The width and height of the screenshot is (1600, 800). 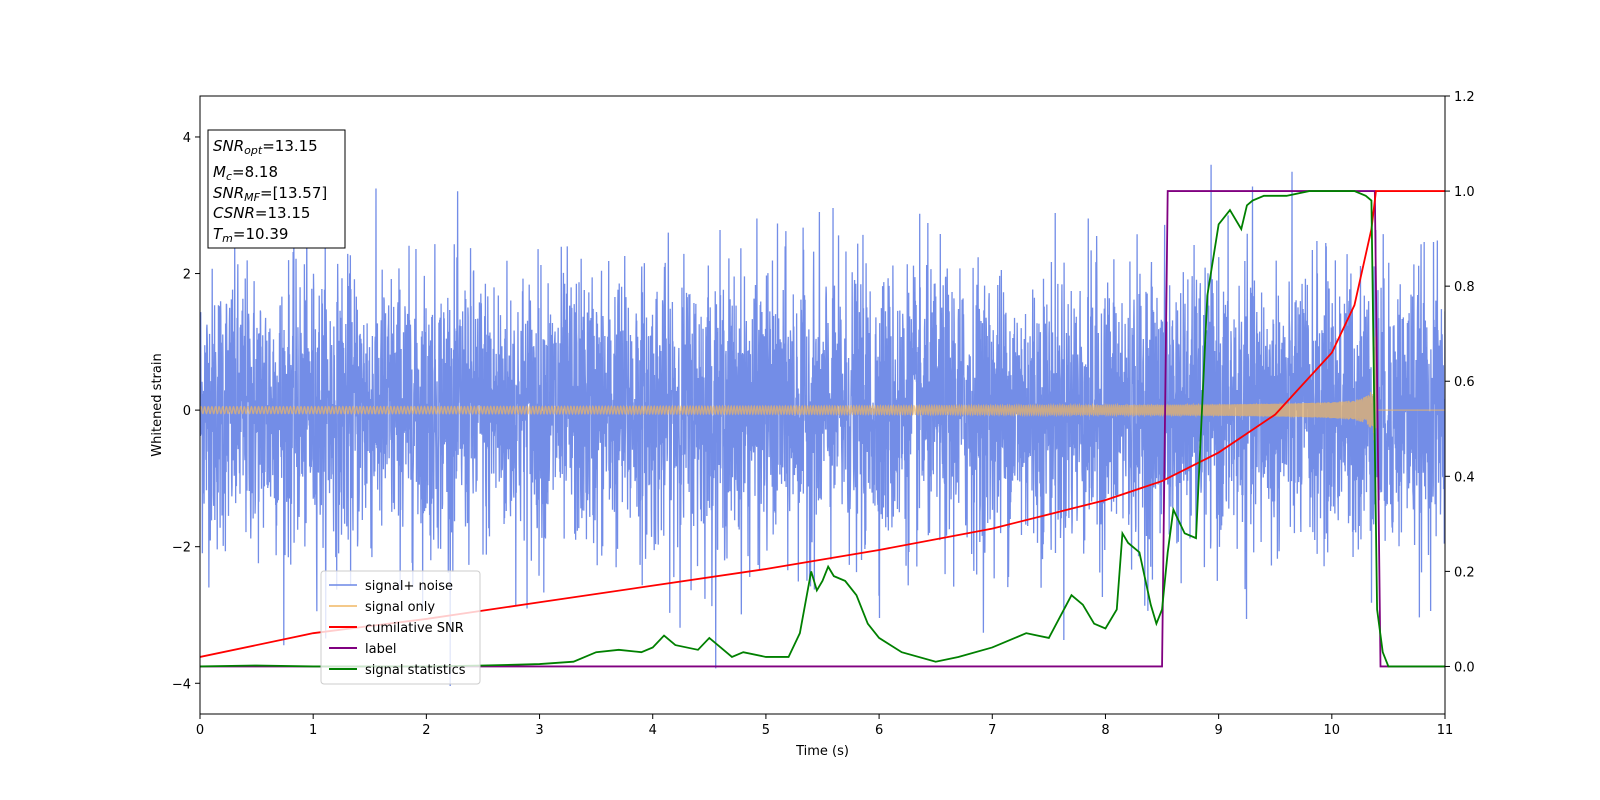 I want to click on x-tick-label: 1, so click(x=313, y=730).